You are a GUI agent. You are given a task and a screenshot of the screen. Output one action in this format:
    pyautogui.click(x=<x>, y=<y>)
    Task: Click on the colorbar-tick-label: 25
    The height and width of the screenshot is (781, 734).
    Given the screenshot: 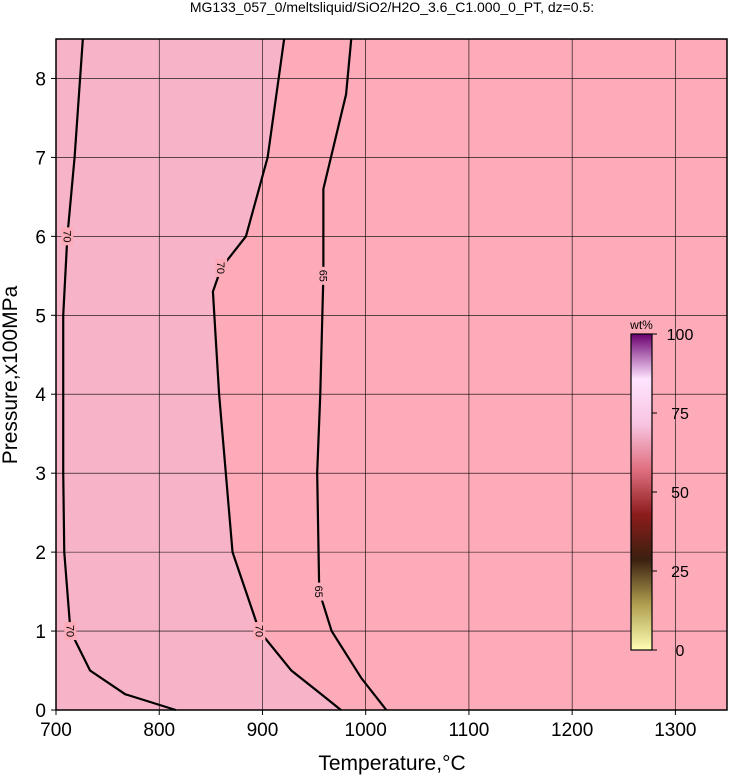 What is the action you would take?
    pyautogui.click(x=680, y=572)
    